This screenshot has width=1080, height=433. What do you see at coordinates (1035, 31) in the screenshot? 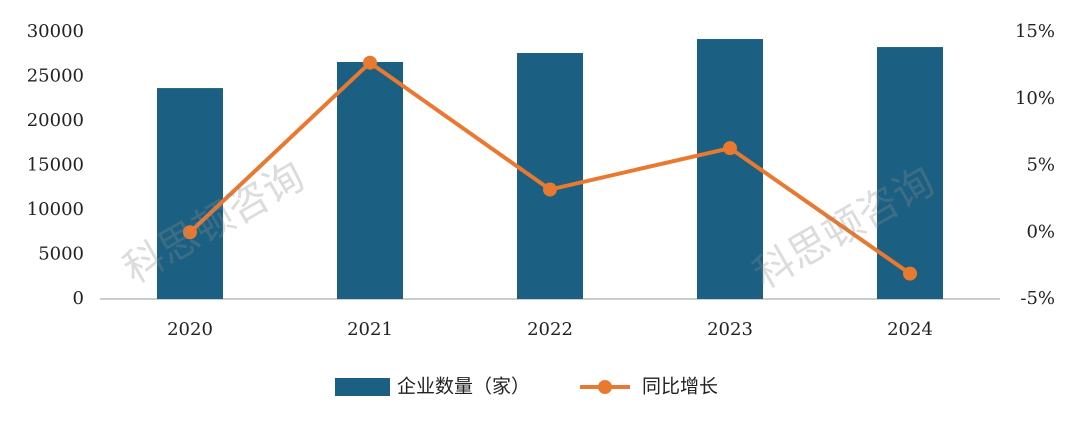
I see `y2-tick-label: 15%` at bounding box center [1035, 31].